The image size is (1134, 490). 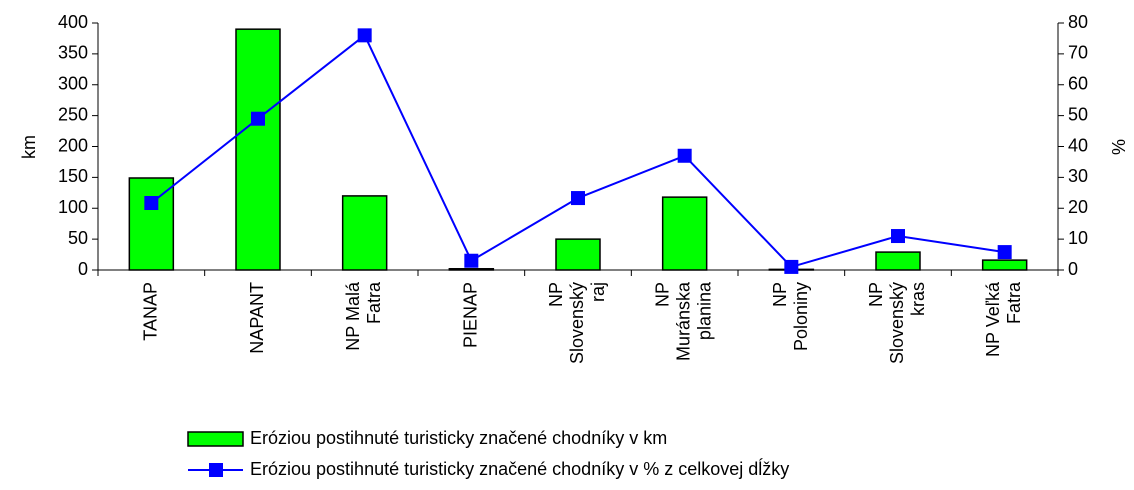 What do you see at coordinates (73, 114) in the screenshot?
I see `y-tick-label: 250` at bounding box center [73, 114].